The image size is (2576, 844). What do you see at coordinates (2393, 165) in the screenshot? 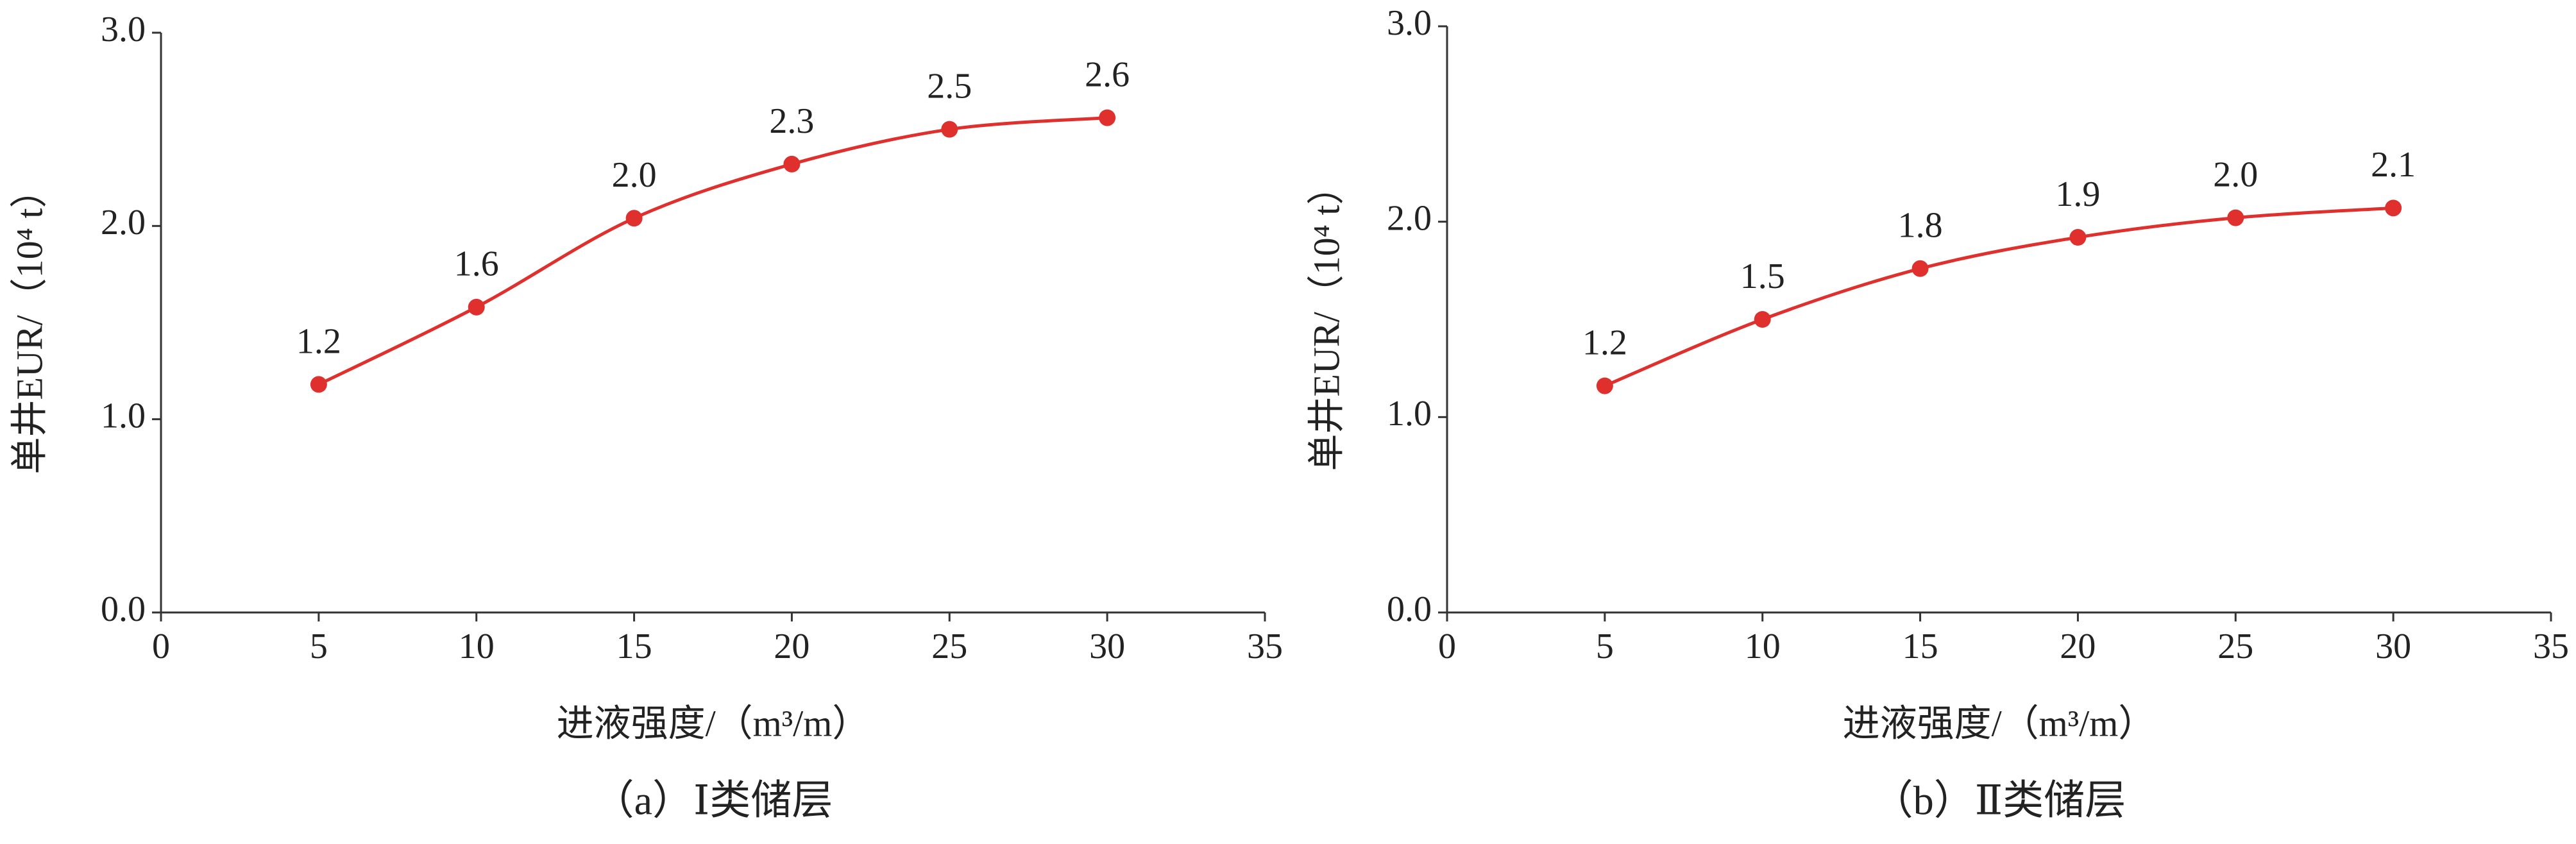
I see `data-label: 2.1` at bounding box center [2393, 165].